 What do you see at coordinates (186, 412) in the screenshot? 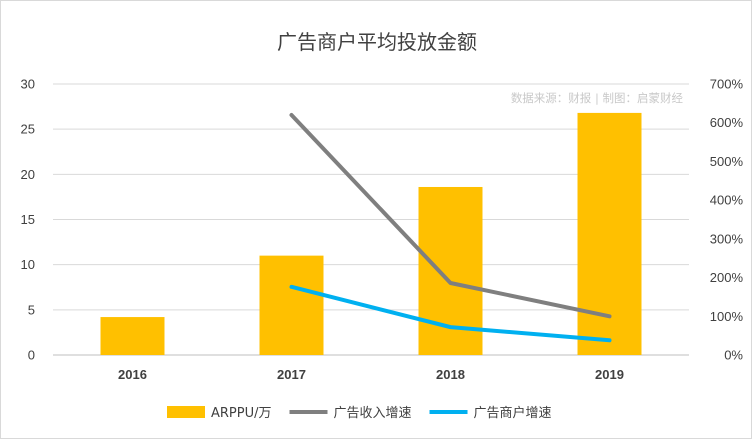
I see `legend-swatch` at bounding box center [186, 412].